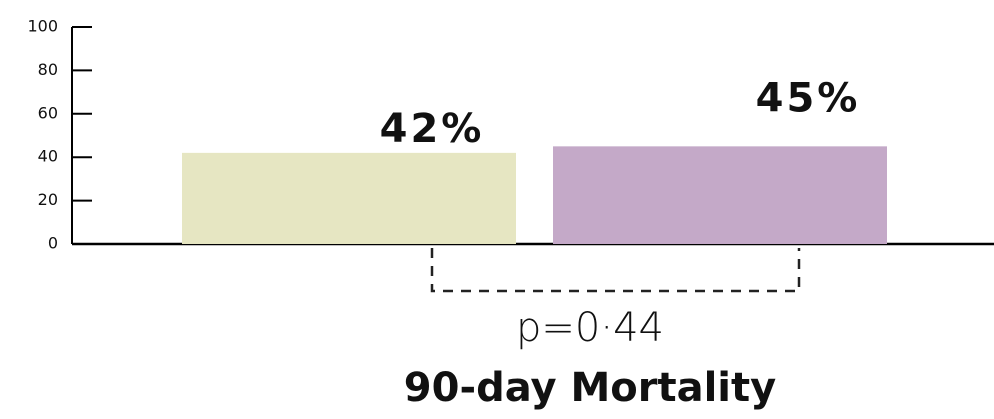 This screenshot has height=419, width=994. Describe the element at coordinates (42, 26) in the screenshot. I see `y-tick-label: 100` at that location.